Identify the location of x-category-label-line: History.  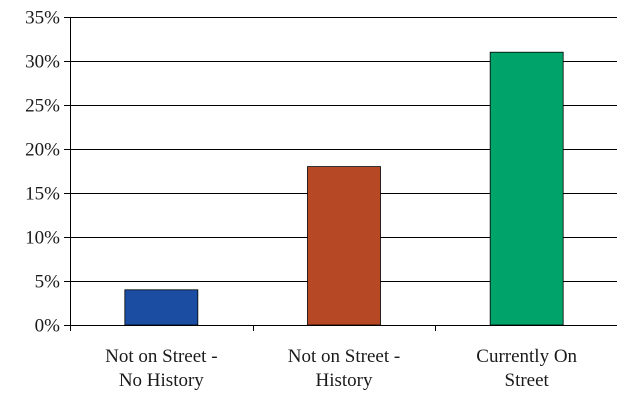
(345, 380).